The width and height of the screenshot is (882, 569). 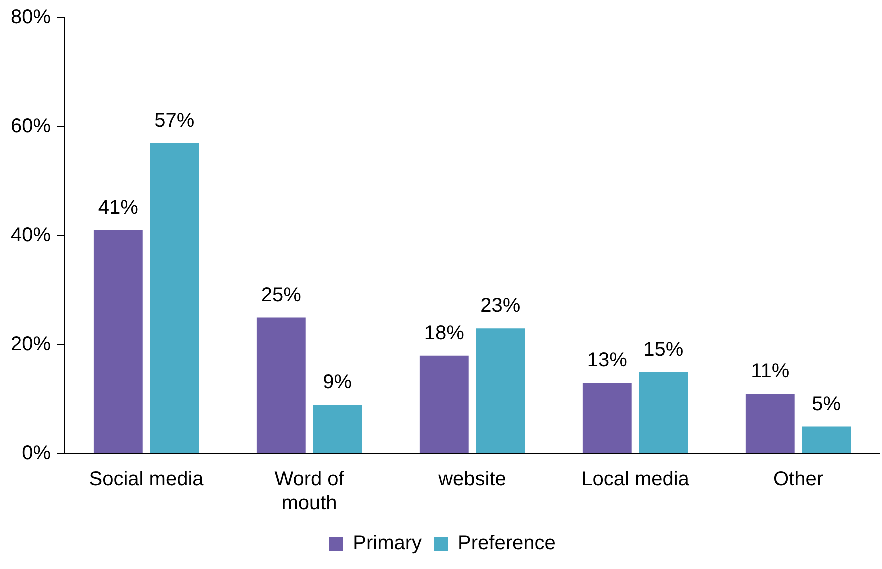 What do you see at coordinates (636, 479) in the screenshot?
I see `x-tick-label: Local media` at bounding box center [636, 479].